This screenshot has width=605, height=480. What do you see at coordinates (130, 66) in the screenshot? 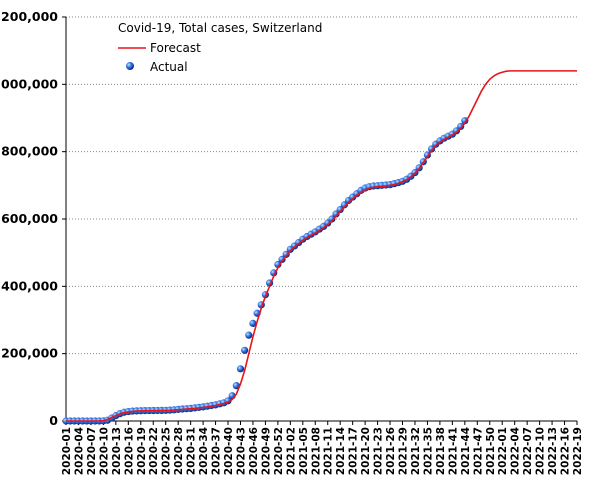
I see `legend-marker` at bounding box center [130, 66].